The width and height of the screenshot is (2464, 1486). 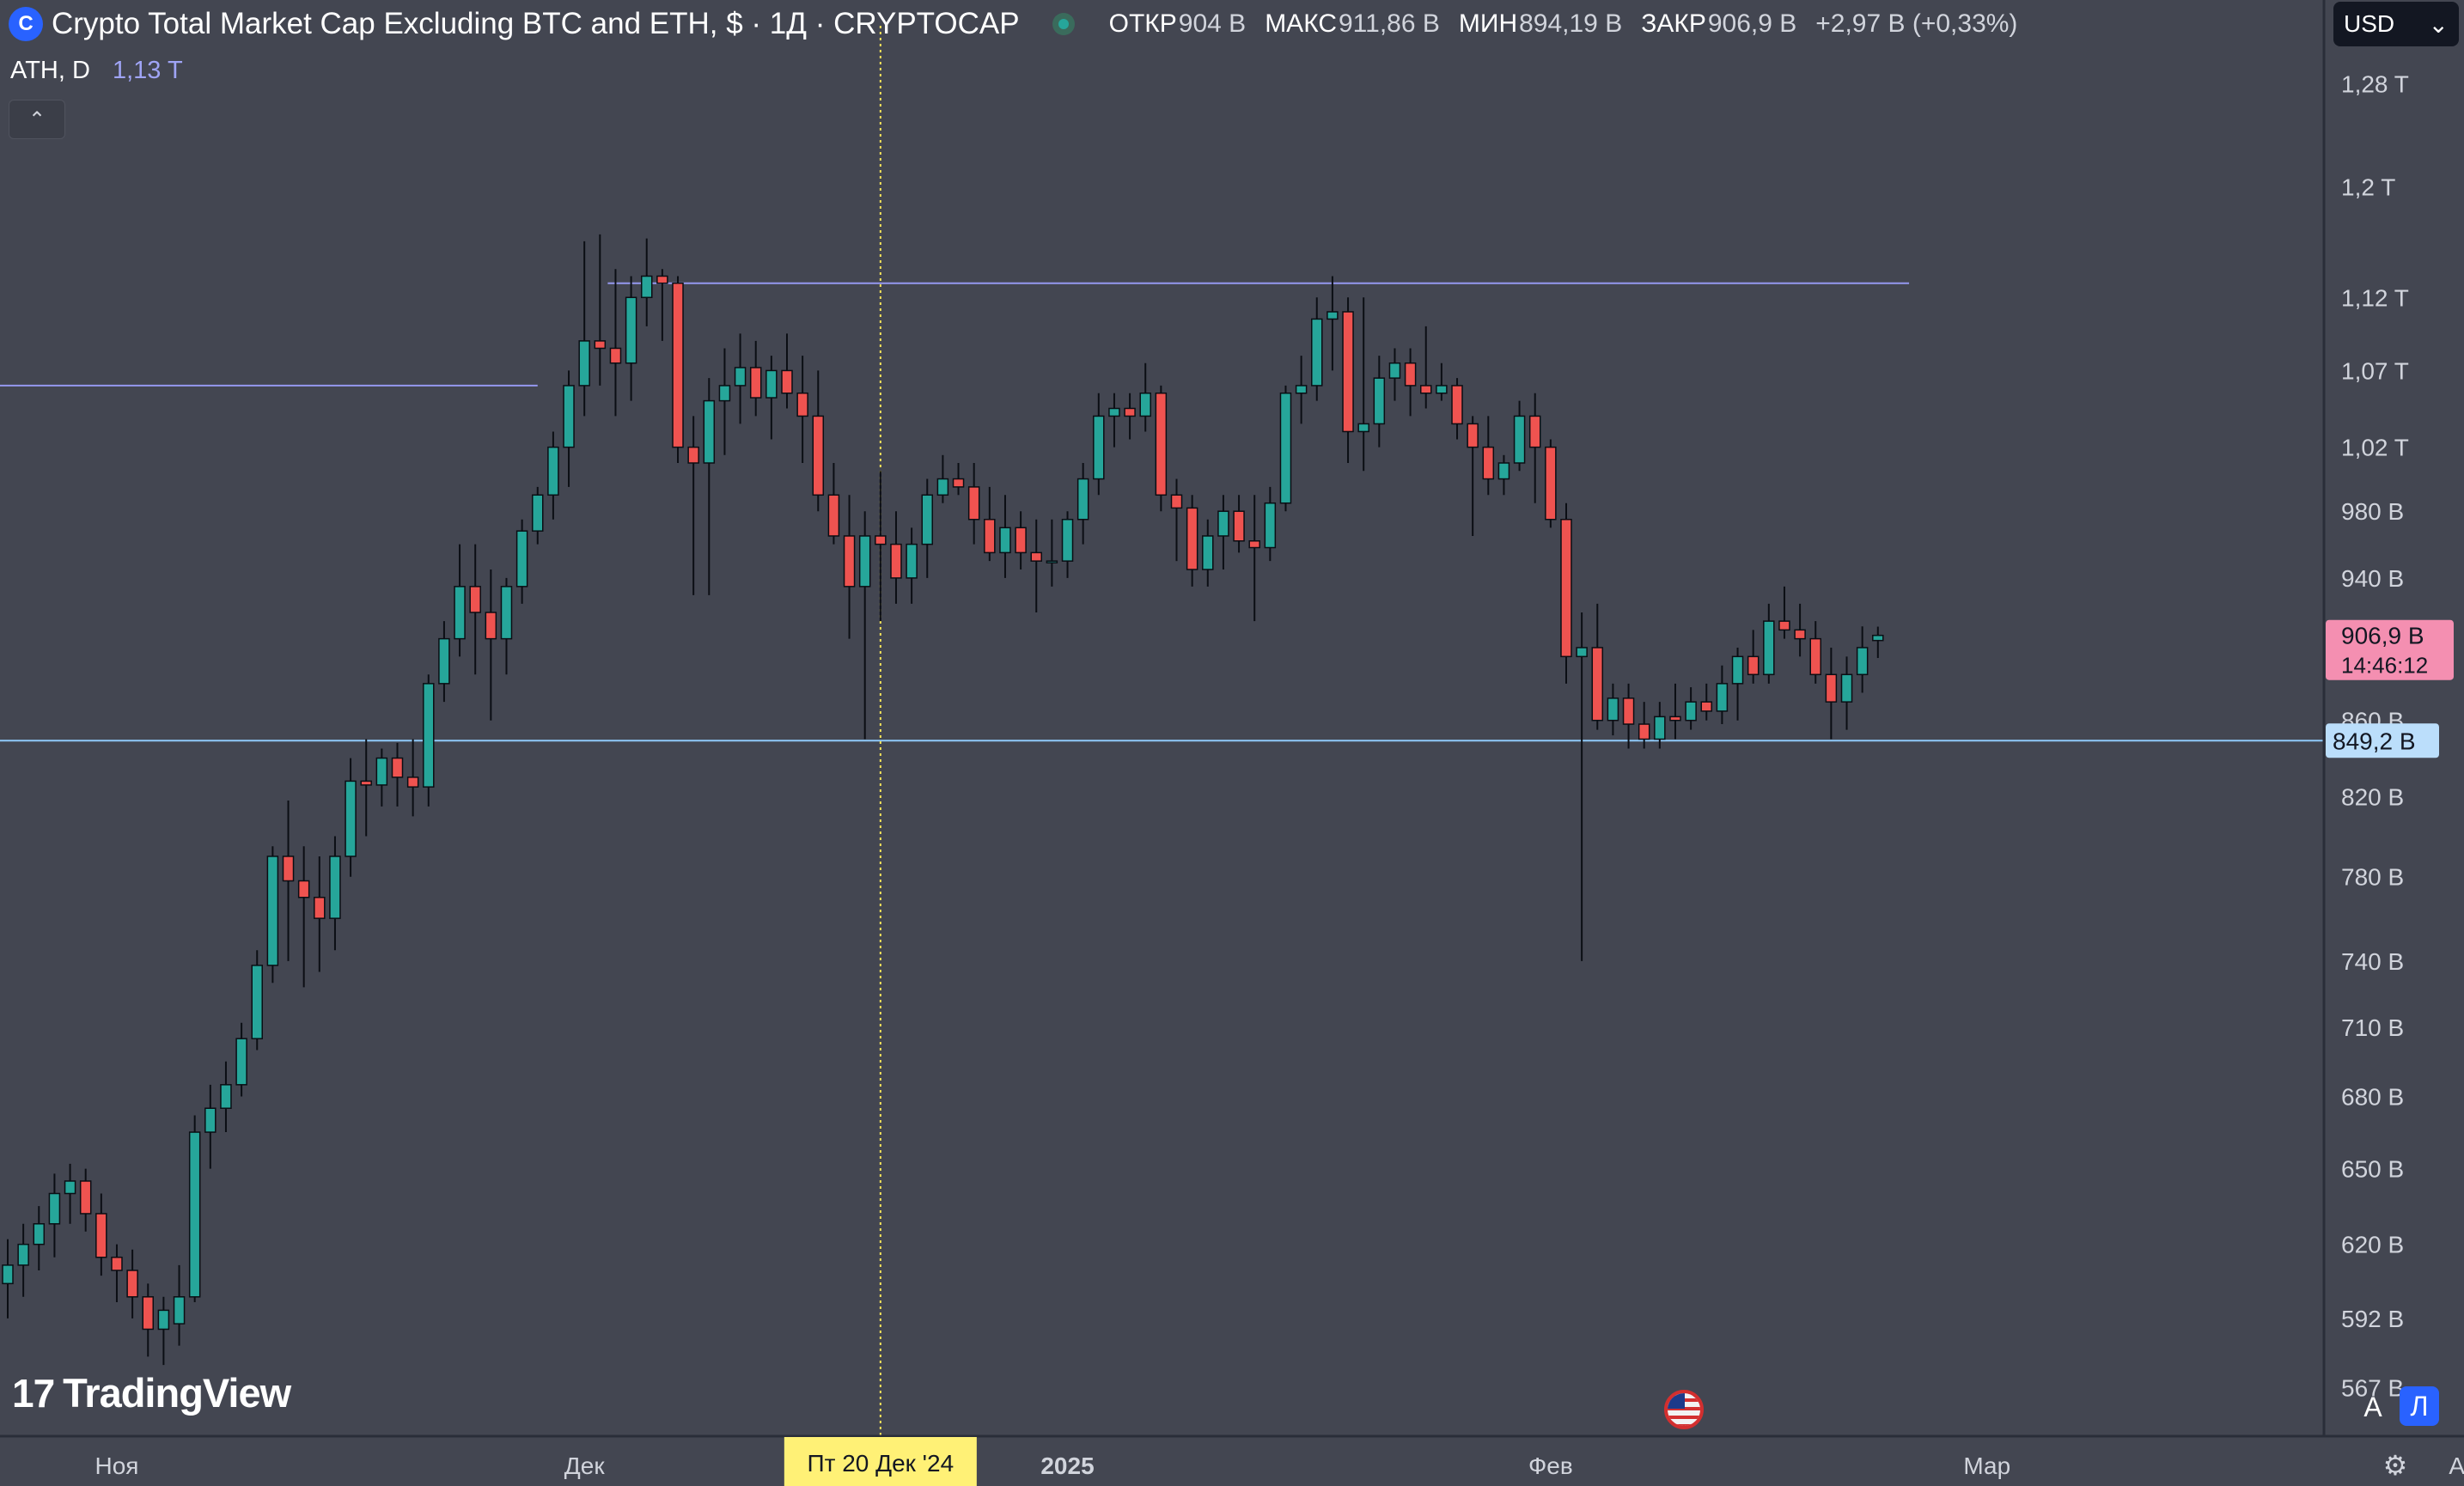 What do you see at coordinates (2374, 741) in the screenshot?
I see `horizontal-level-label: 849,2 B` at bounding box center [2374, 741].